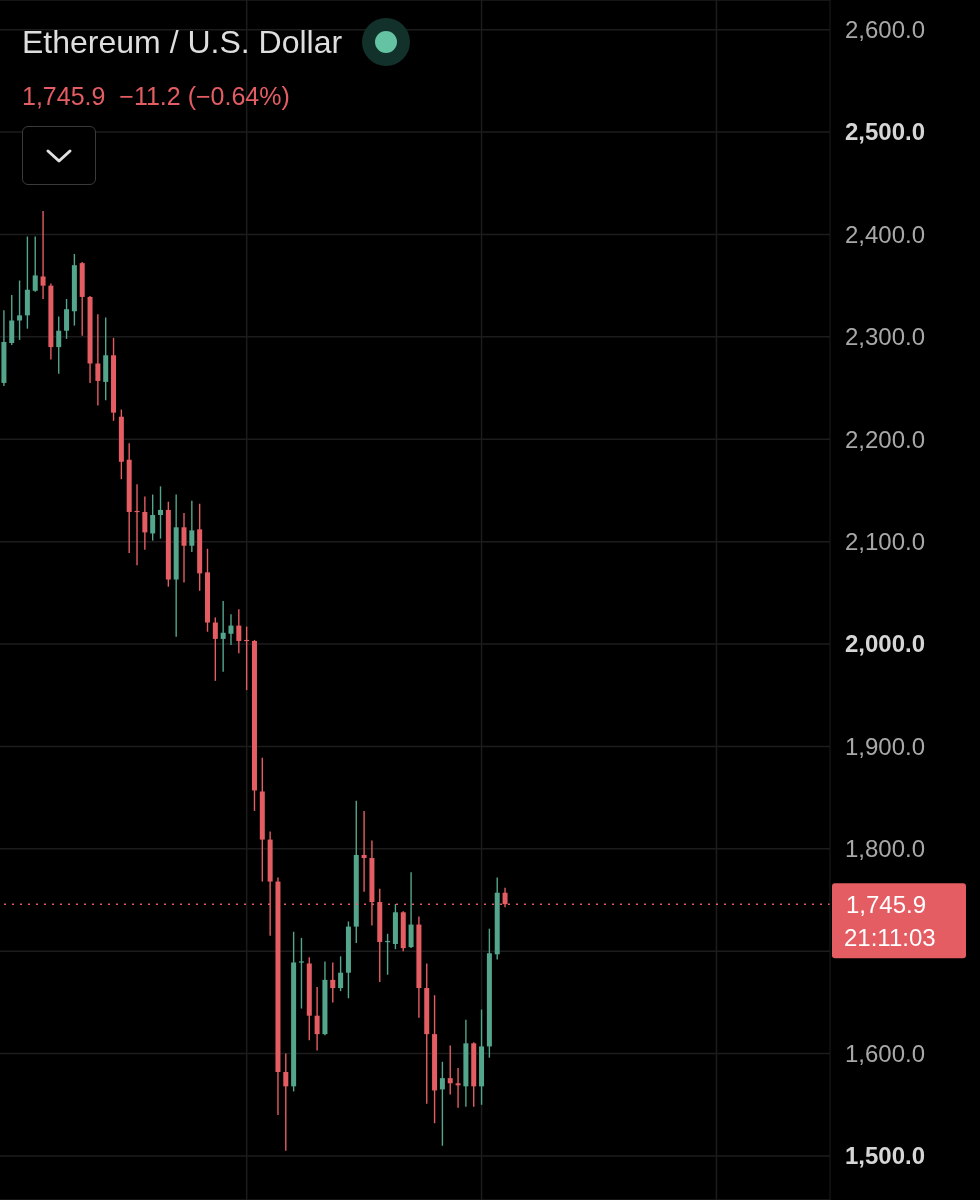 Image resolution: width=980 pixels, height=1200 pixels. I want to click on y-tick-label: 1,900.0, so click(885, 746).